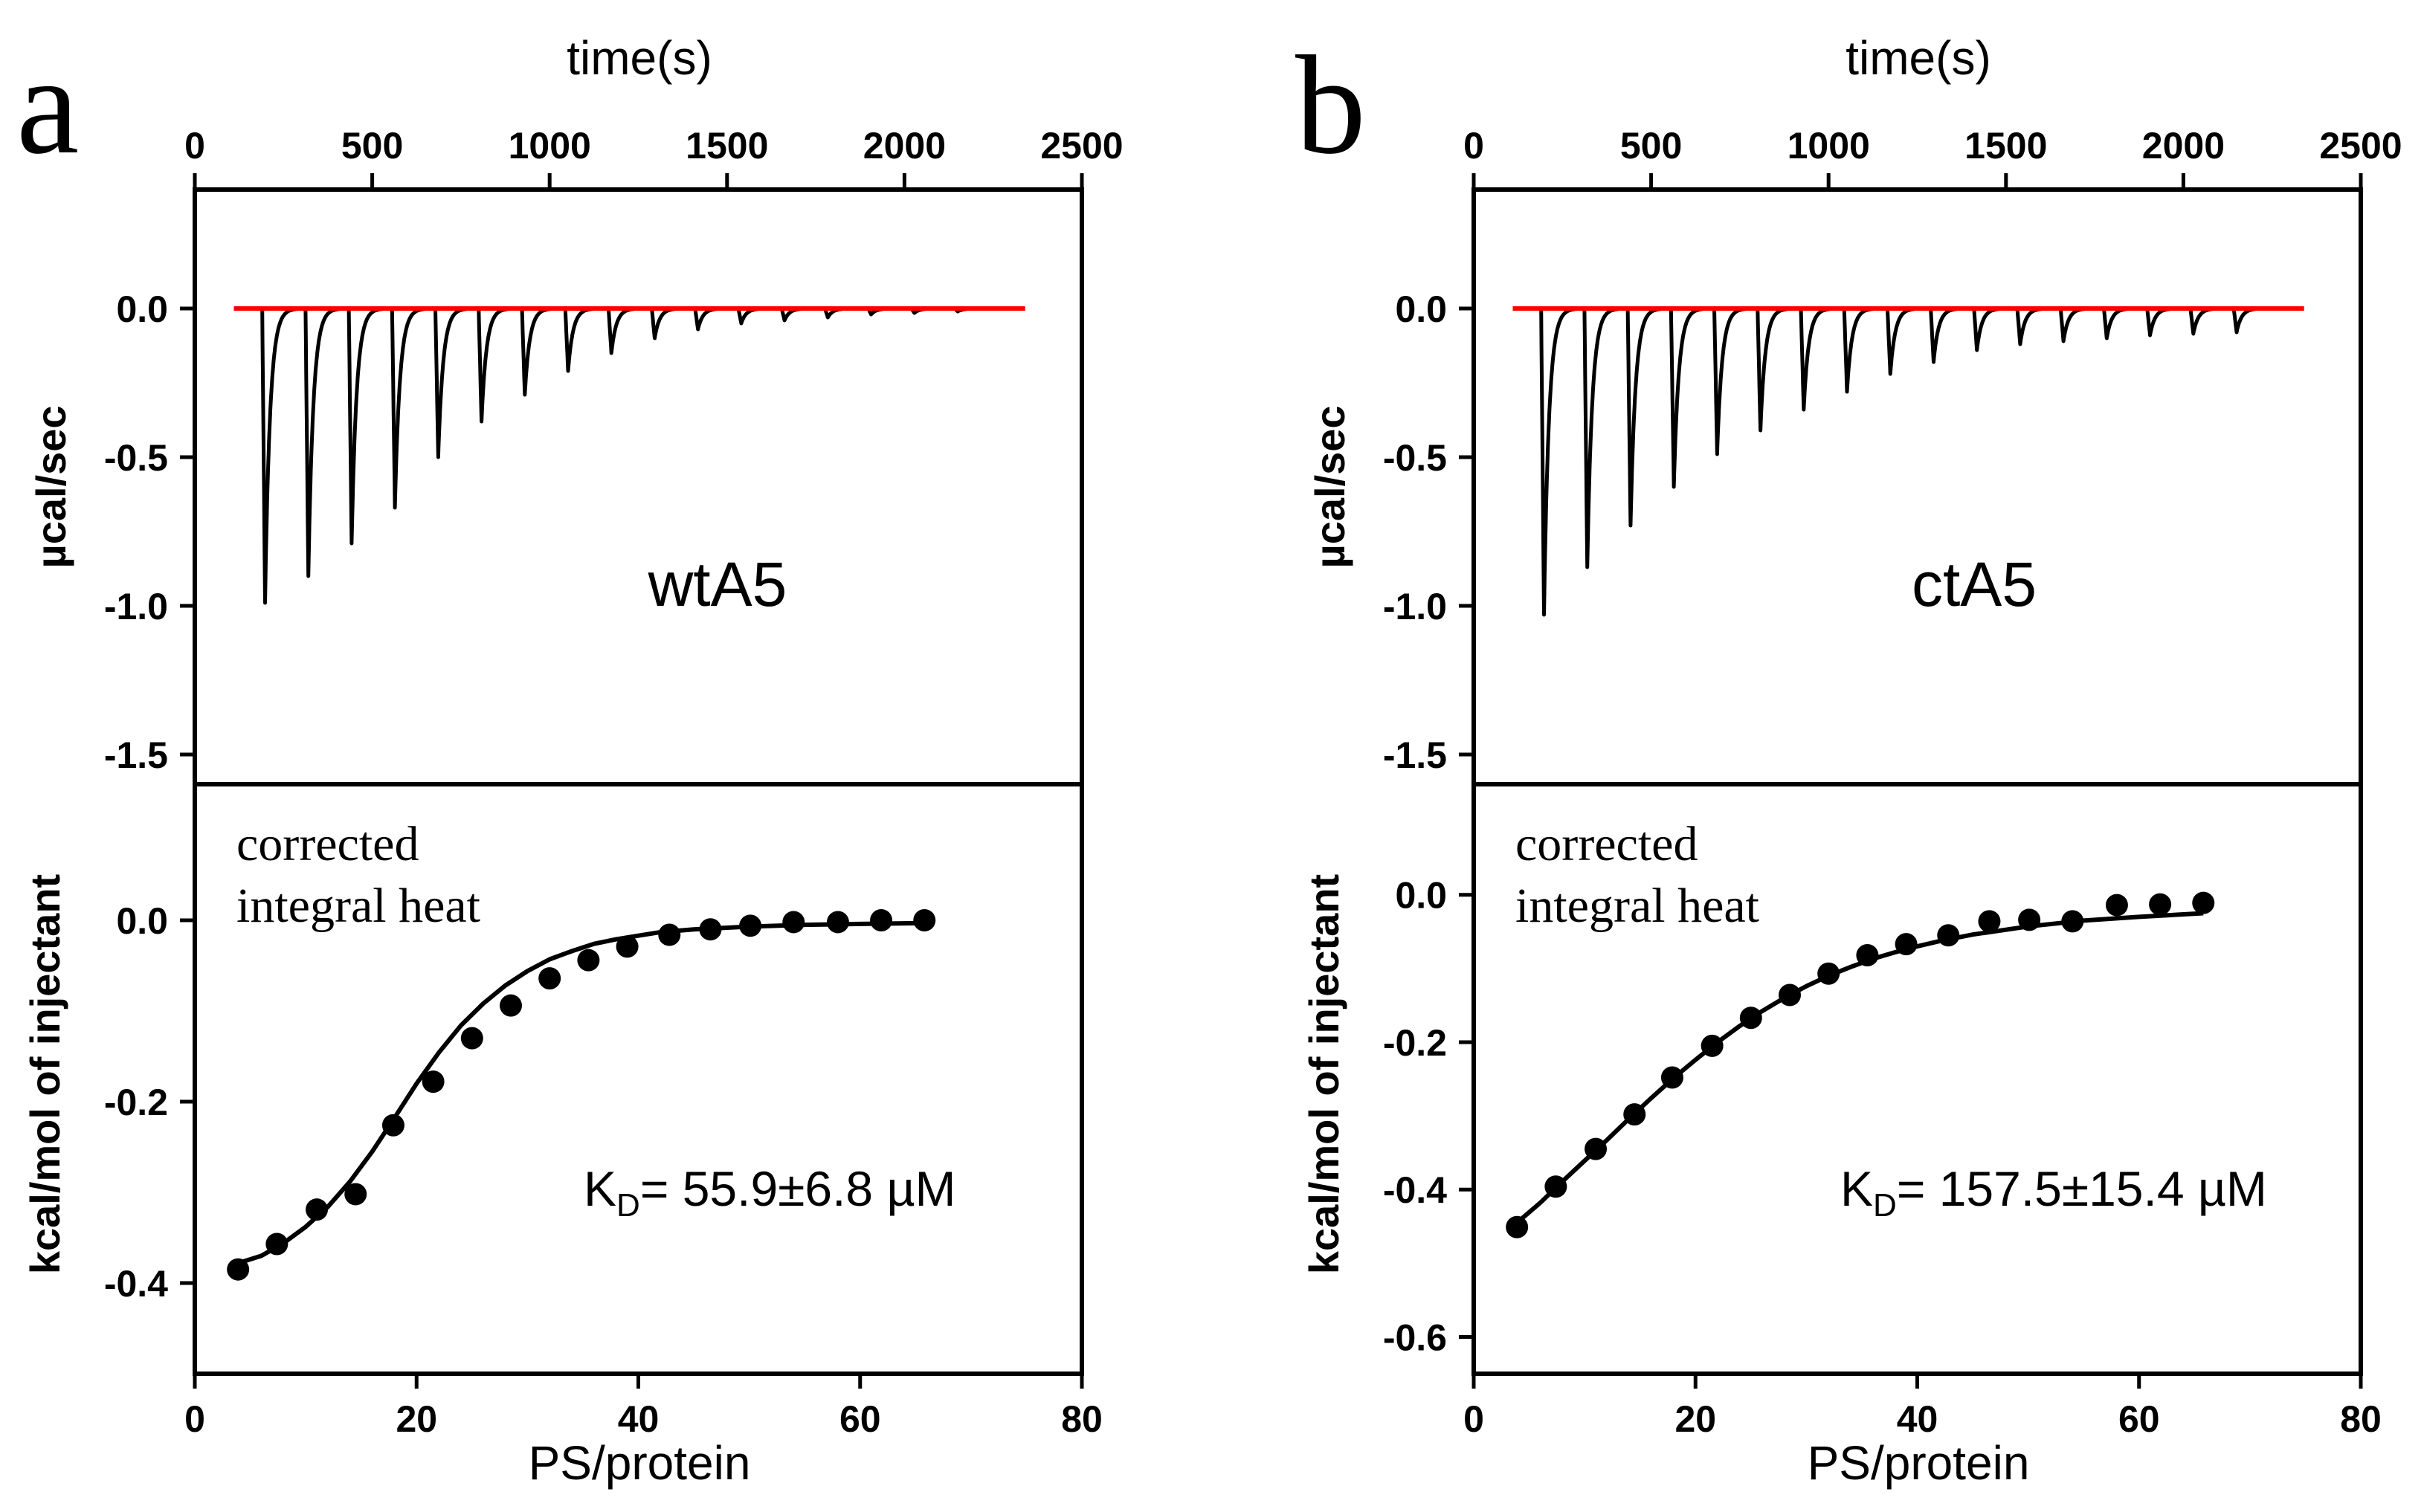  I want to click on panel-a-thermogram-frame, so click(639, 487).